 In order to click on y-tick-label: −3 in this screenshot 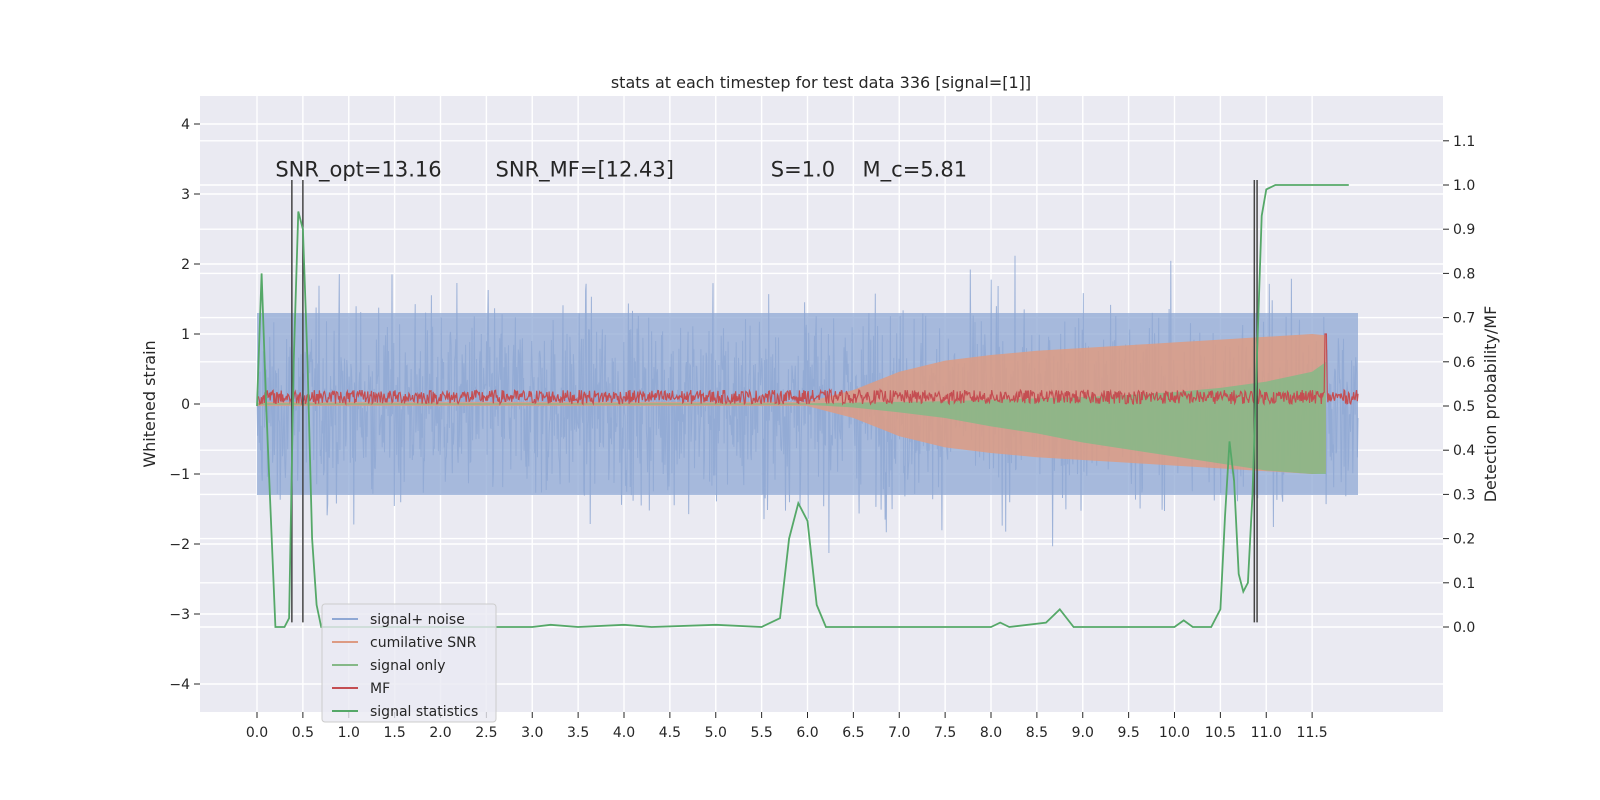, I will do `click(179, 615)`.